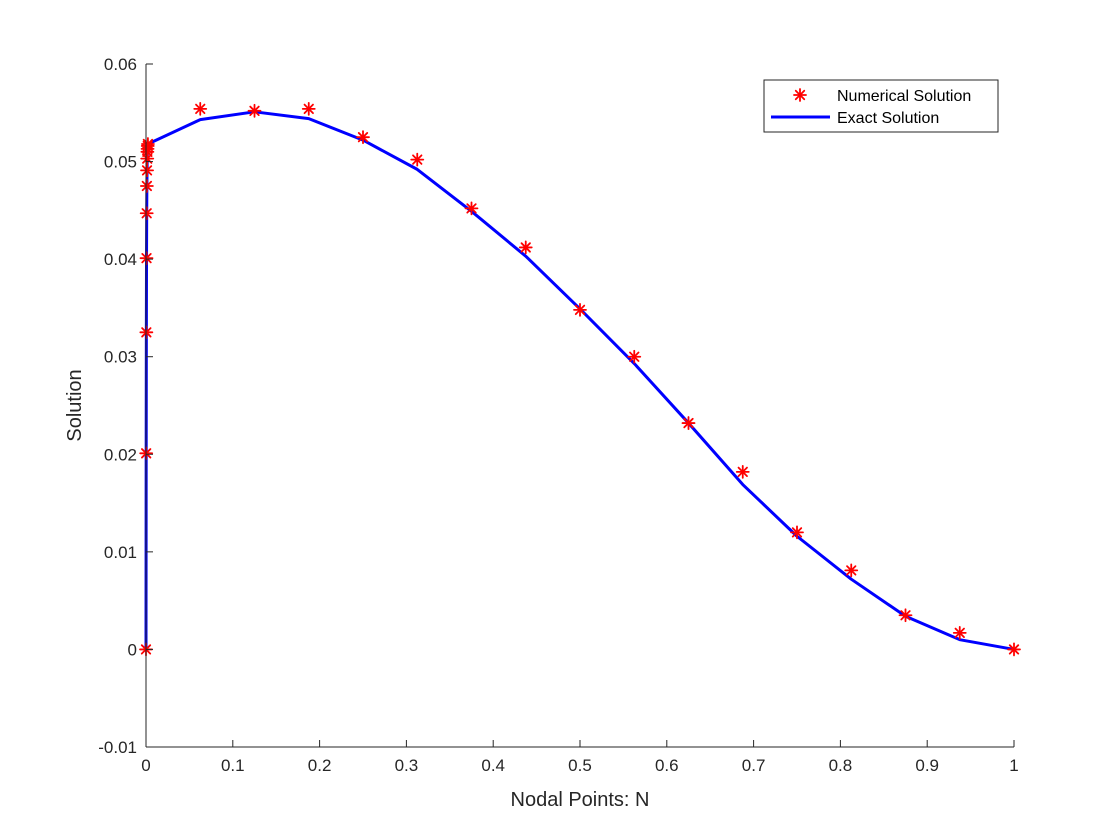 The height and width of the screenshot is (840, 1120). I want to click on legend-box, so click(881, 106).